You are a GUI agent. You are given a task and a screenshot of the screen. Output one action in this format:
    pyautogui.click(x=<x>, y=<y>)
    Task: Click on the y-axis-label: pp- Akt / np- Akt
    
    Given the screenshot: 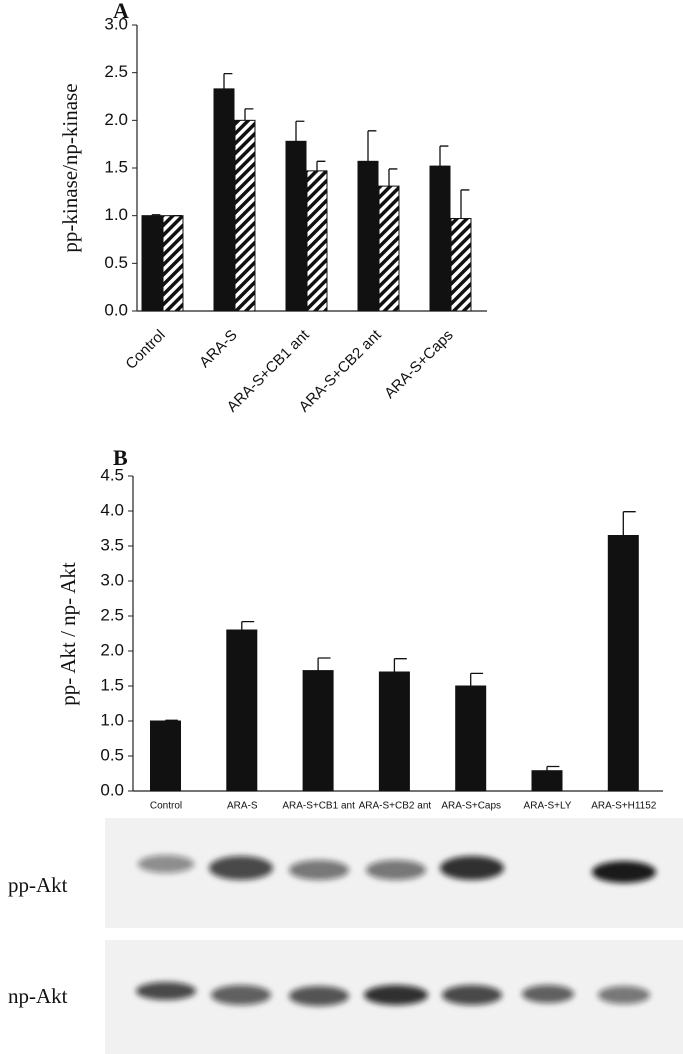 What is the action you would take?
    pyautogui.click(x=68, y=634)
    